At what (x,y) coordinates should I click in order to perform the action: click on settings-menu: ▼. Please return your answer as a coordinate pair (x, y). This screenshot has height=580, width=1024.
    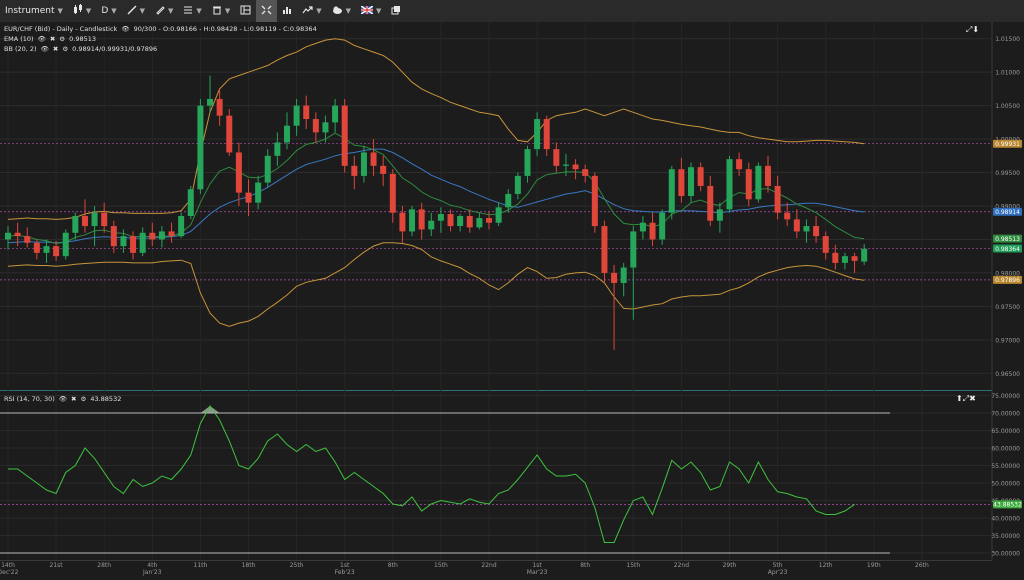
    Looking at the image, I should click on (341, 11).